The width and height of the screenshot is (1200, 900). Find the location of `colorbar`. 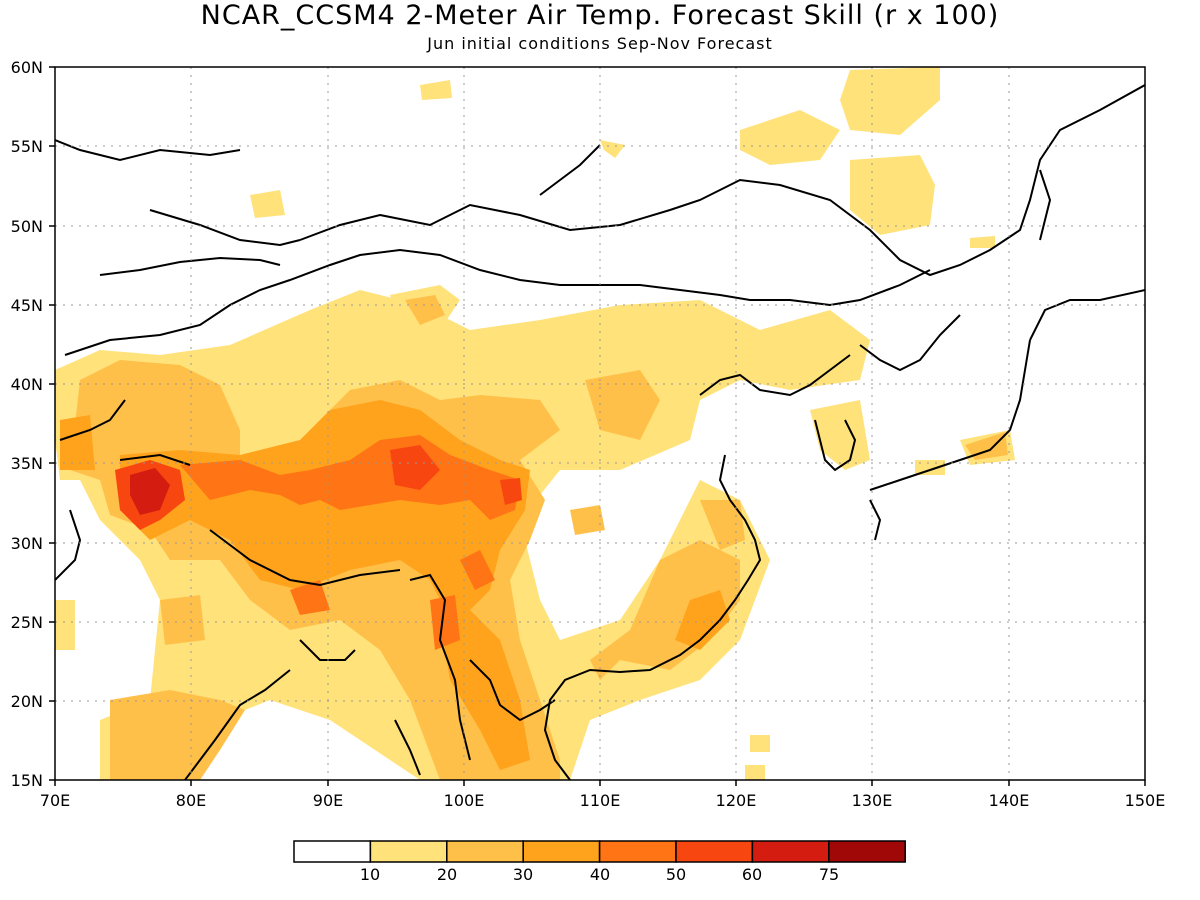

colorbar is located at coordinates (599, 851).